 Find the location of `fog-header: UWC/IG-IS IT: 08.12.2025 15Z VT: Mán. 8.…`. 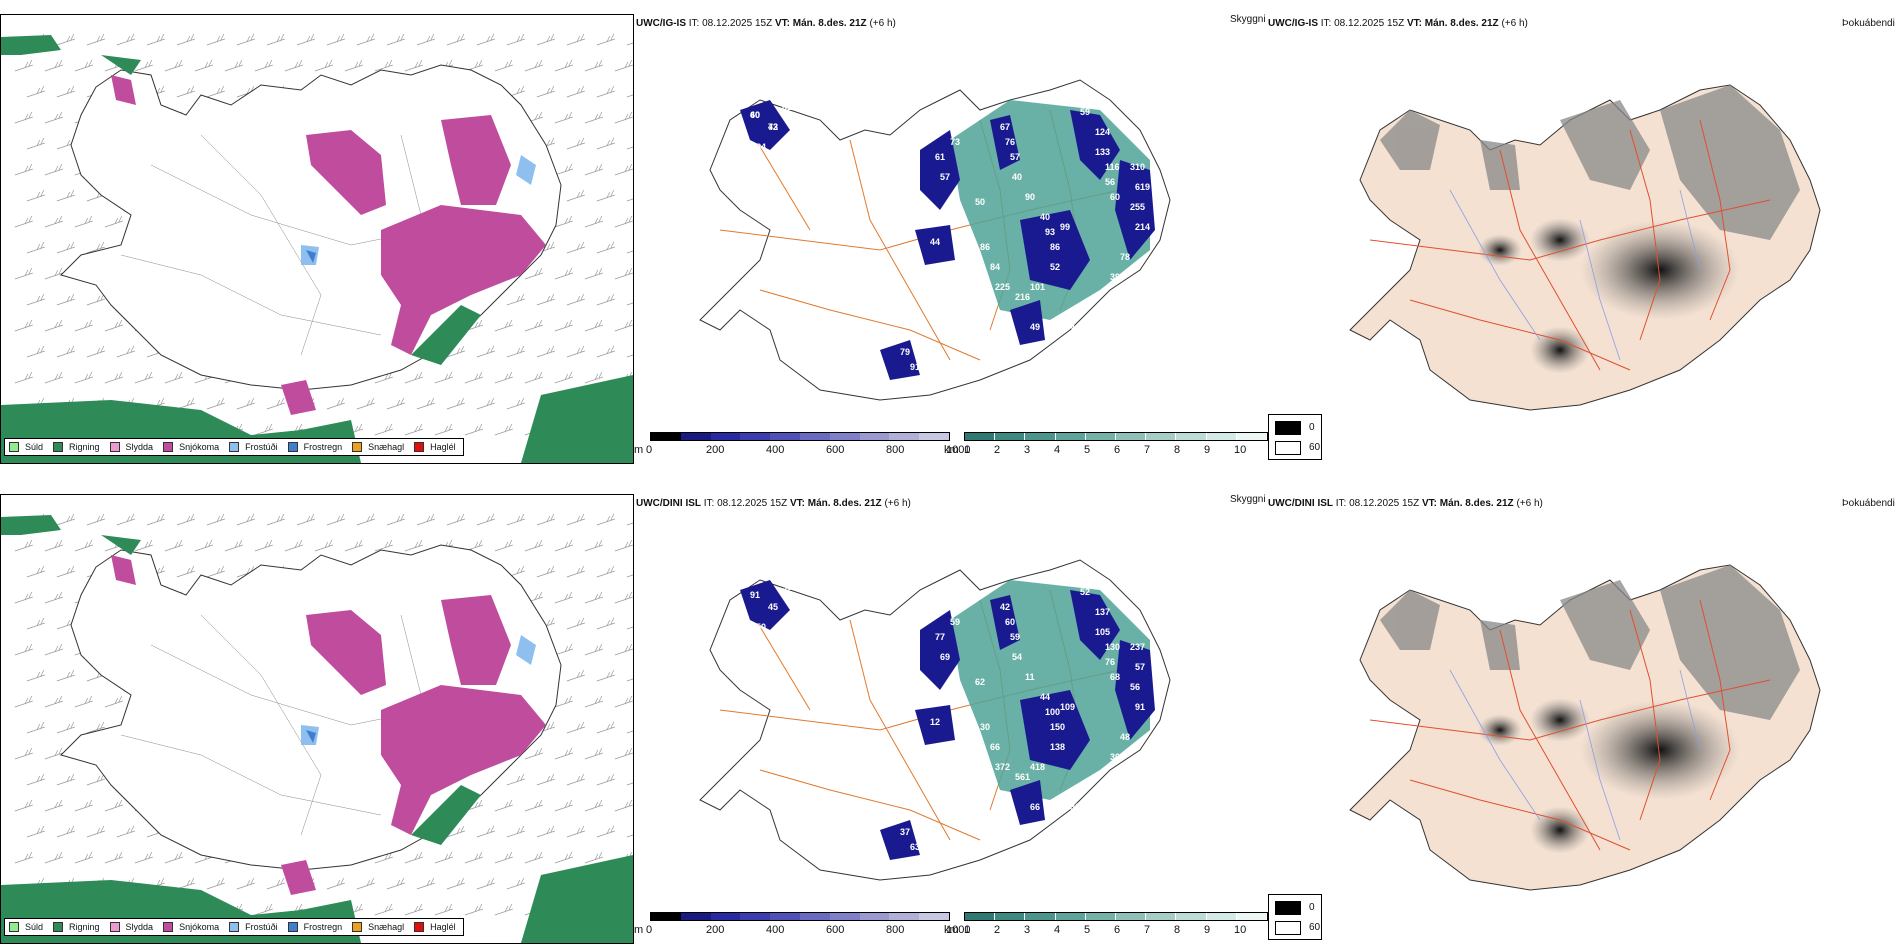

fog-header: UWC/IG-IS IT: 08.12.2025 15Z VT: Mán. 8.… is located at coordinates (1398, 23).